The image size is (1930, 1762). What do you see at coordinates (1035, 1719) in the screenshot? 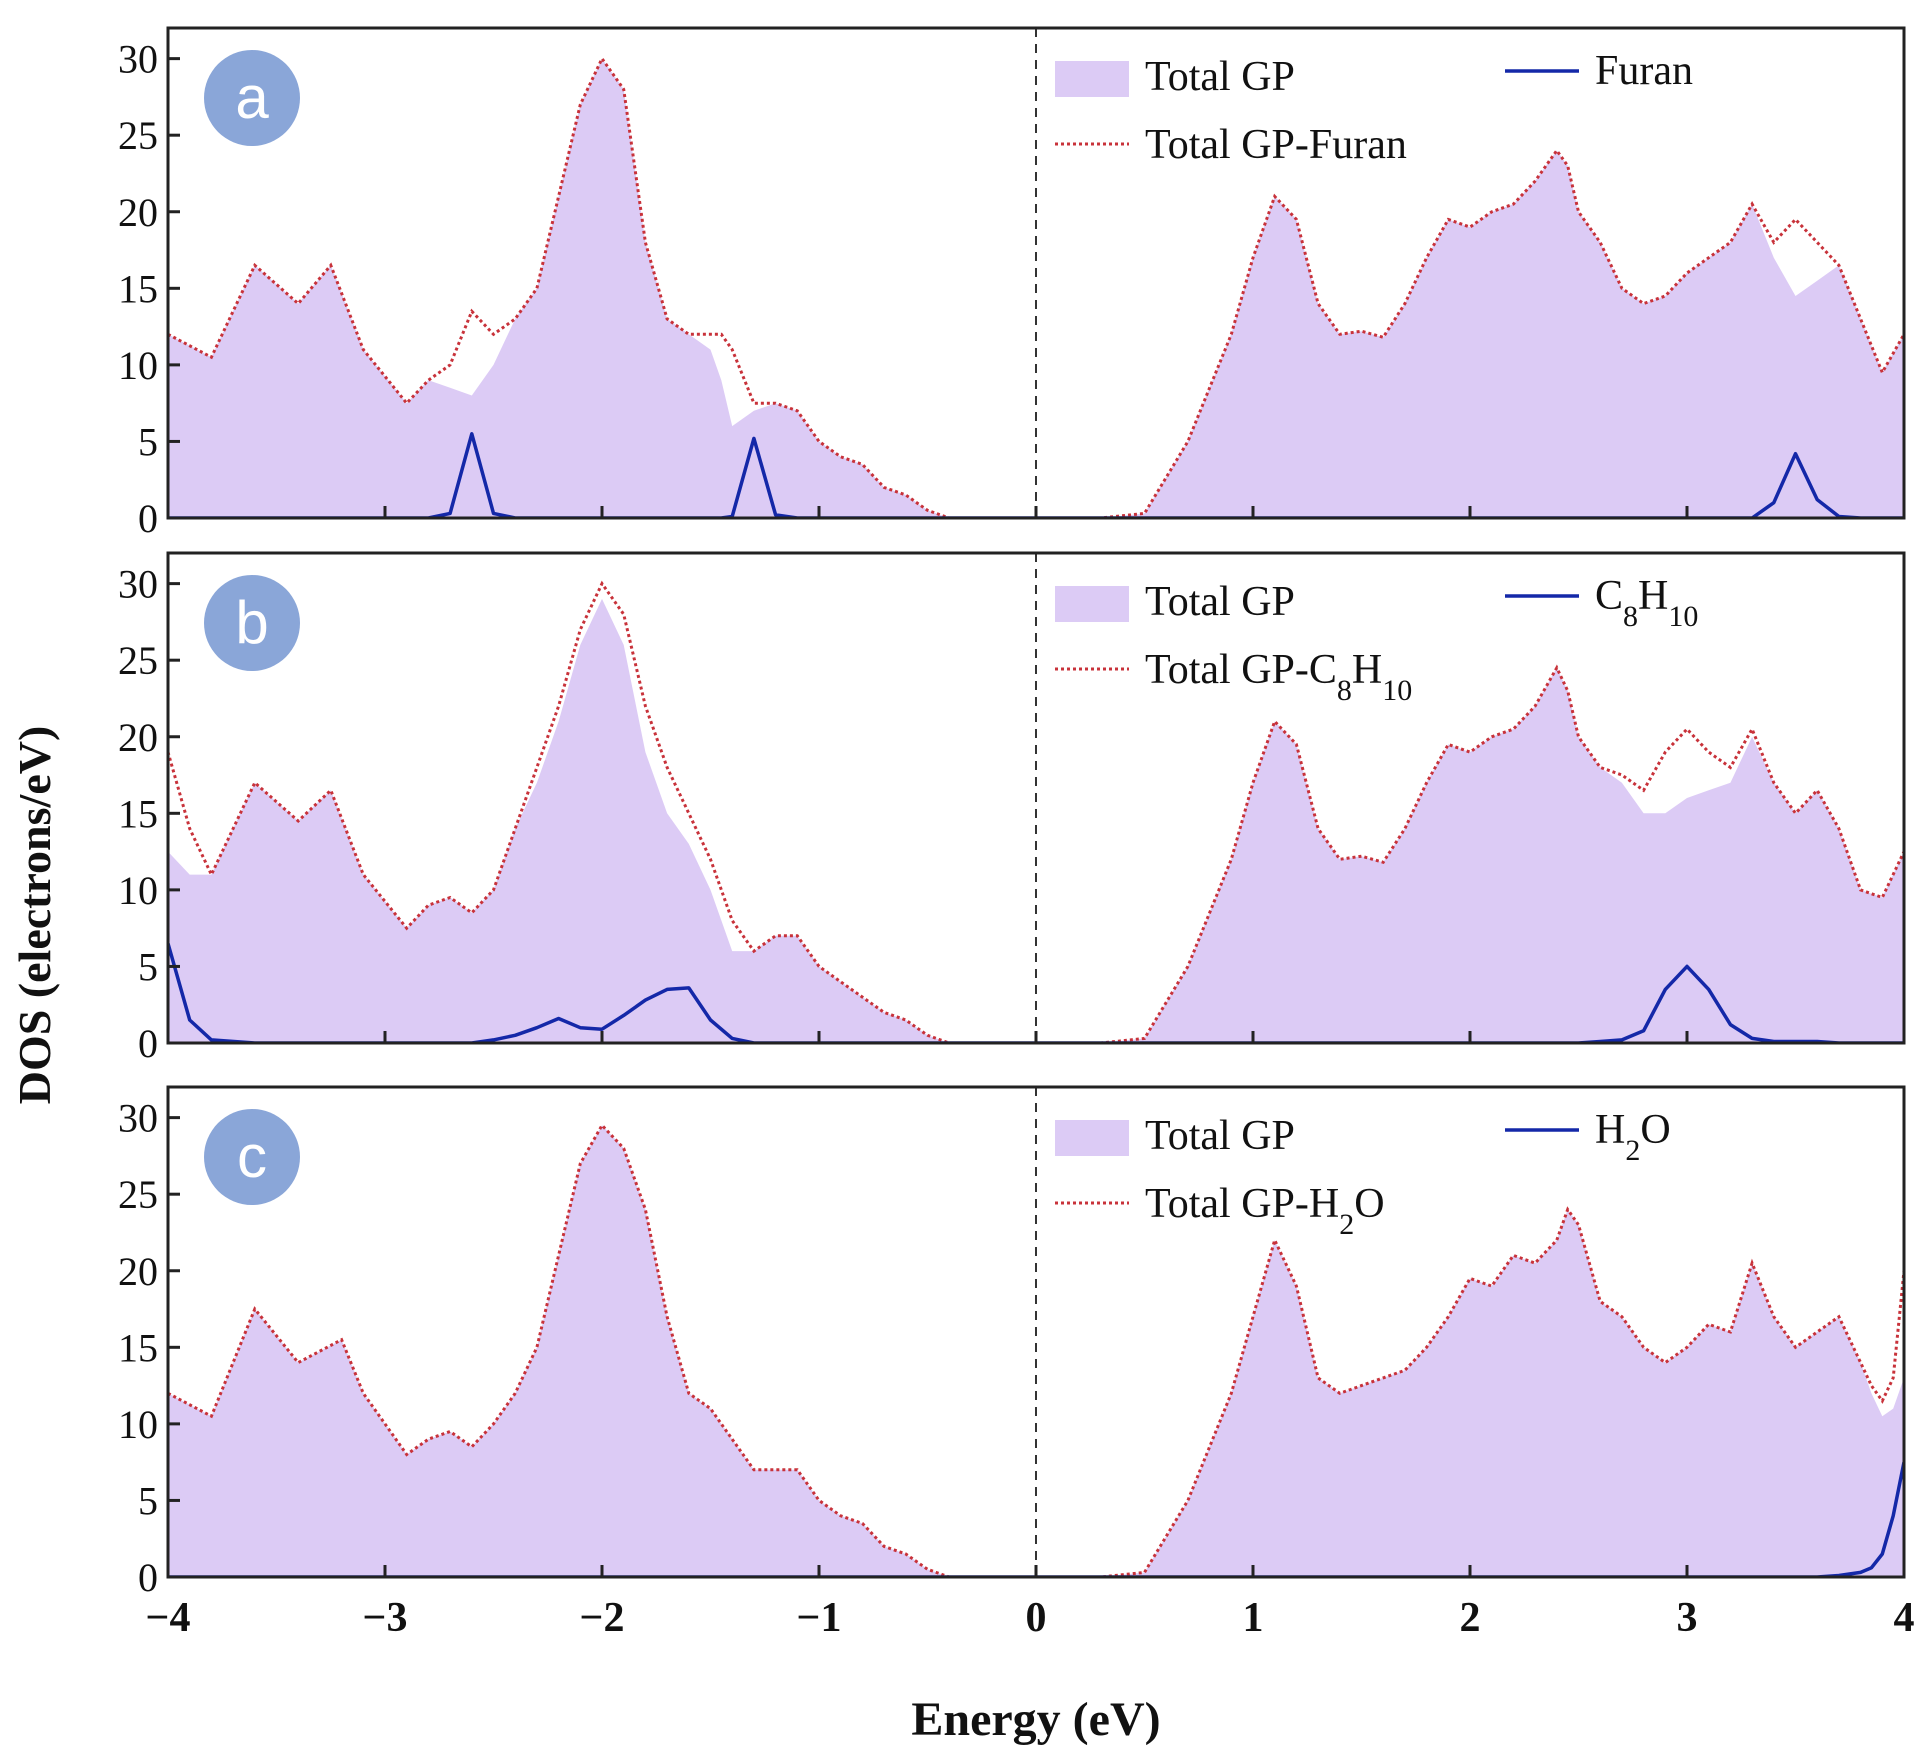
I see `x-axis-label: Energy (eV)` at bounding box center [1035, 1719].